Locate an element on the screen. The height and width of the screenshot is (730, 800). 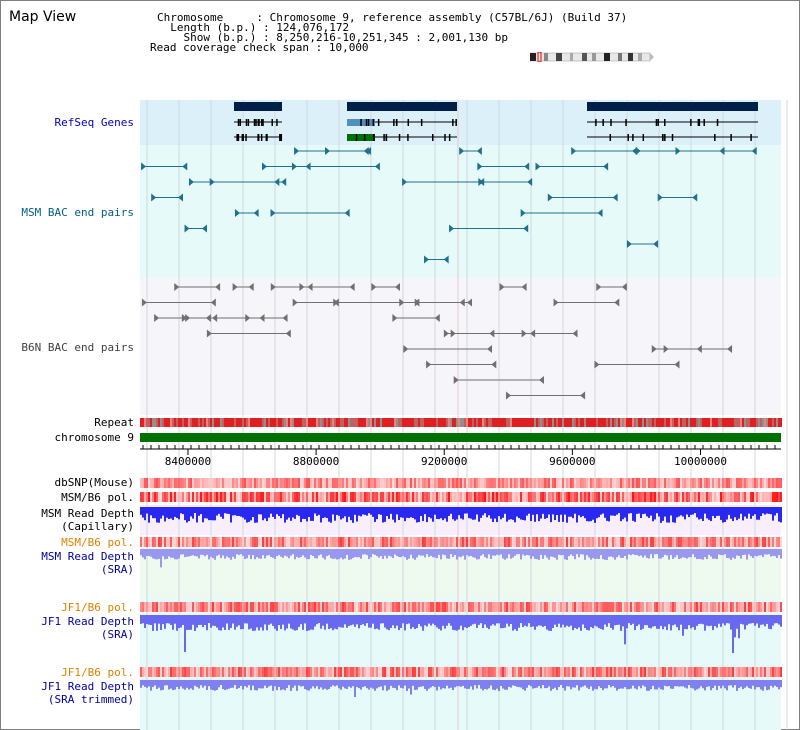
track-label-refseq: RefSeq Genes is located at coordinates (94, 122).